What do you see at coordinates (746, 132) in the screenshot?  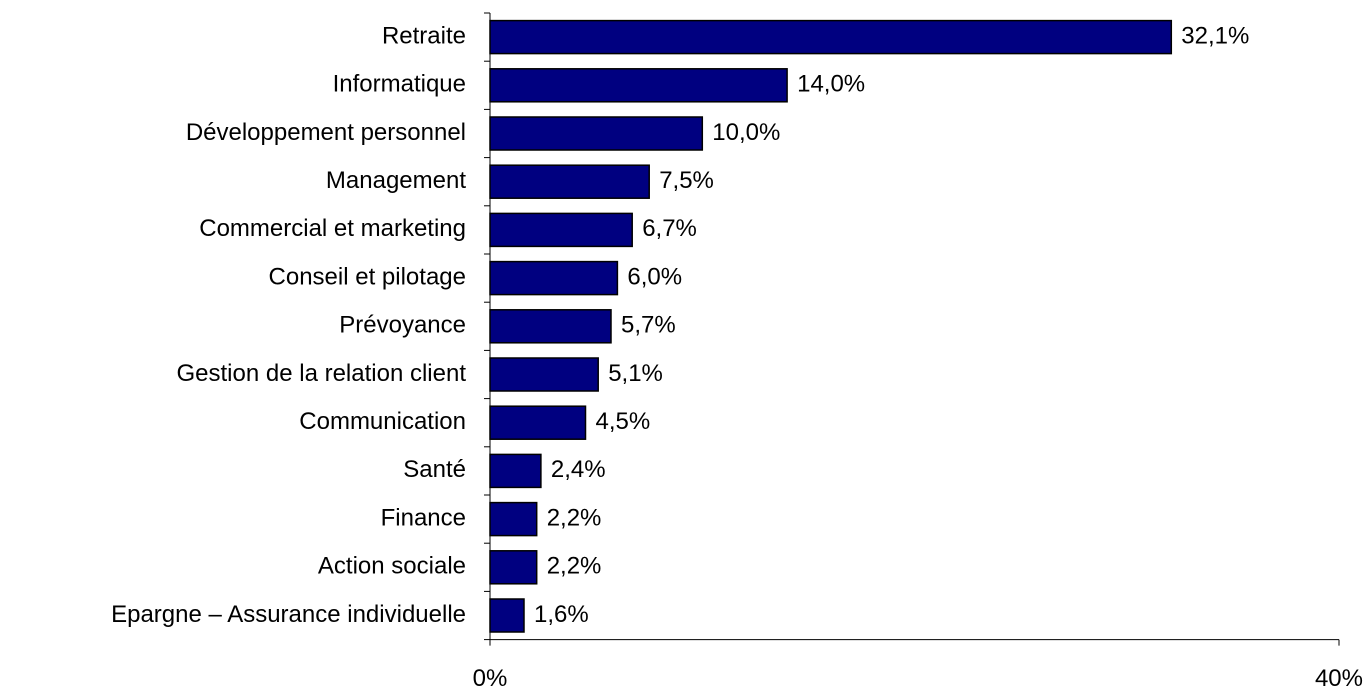 I see `value-label: 10,0%` at bounding box center [746, 132].